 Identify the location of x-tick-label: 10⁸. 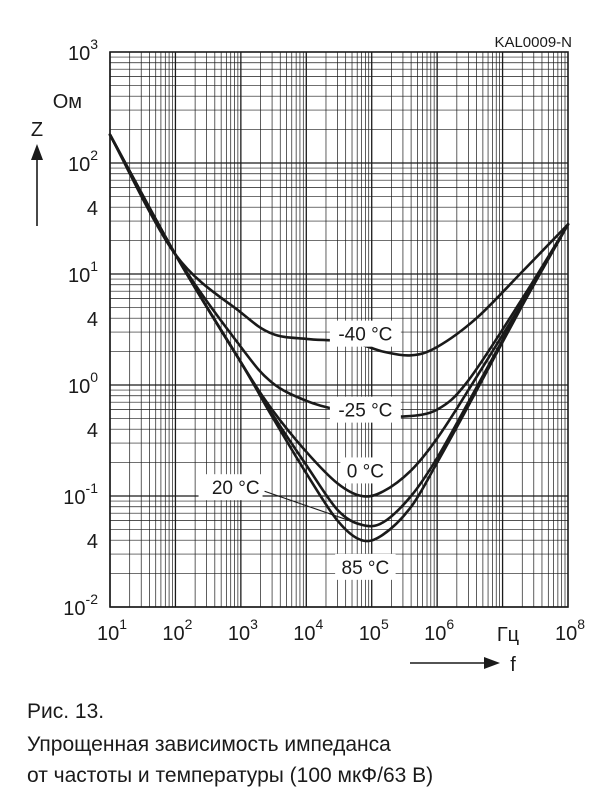
(570, 630).